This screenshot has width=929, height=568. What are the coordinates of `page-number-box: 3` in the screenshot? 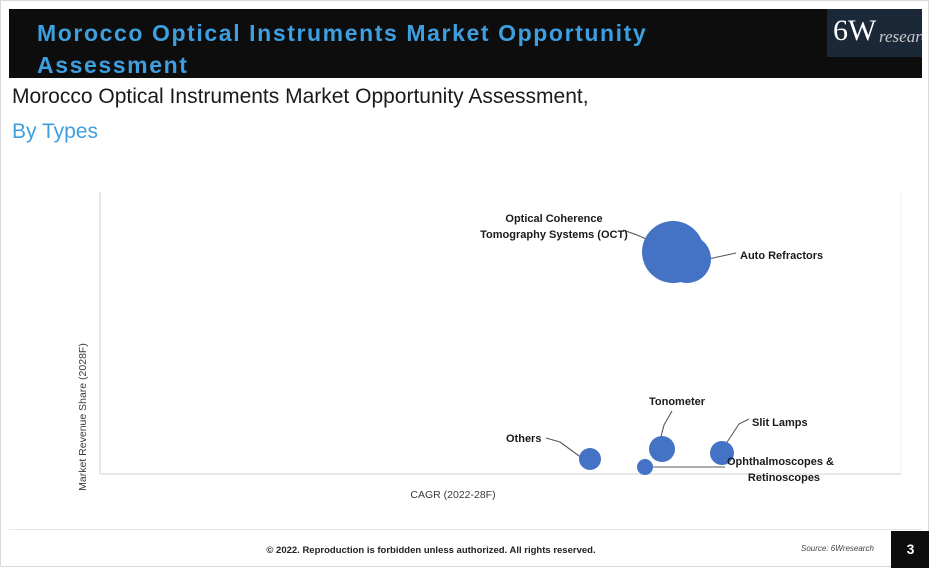 It's located at (910, 549).